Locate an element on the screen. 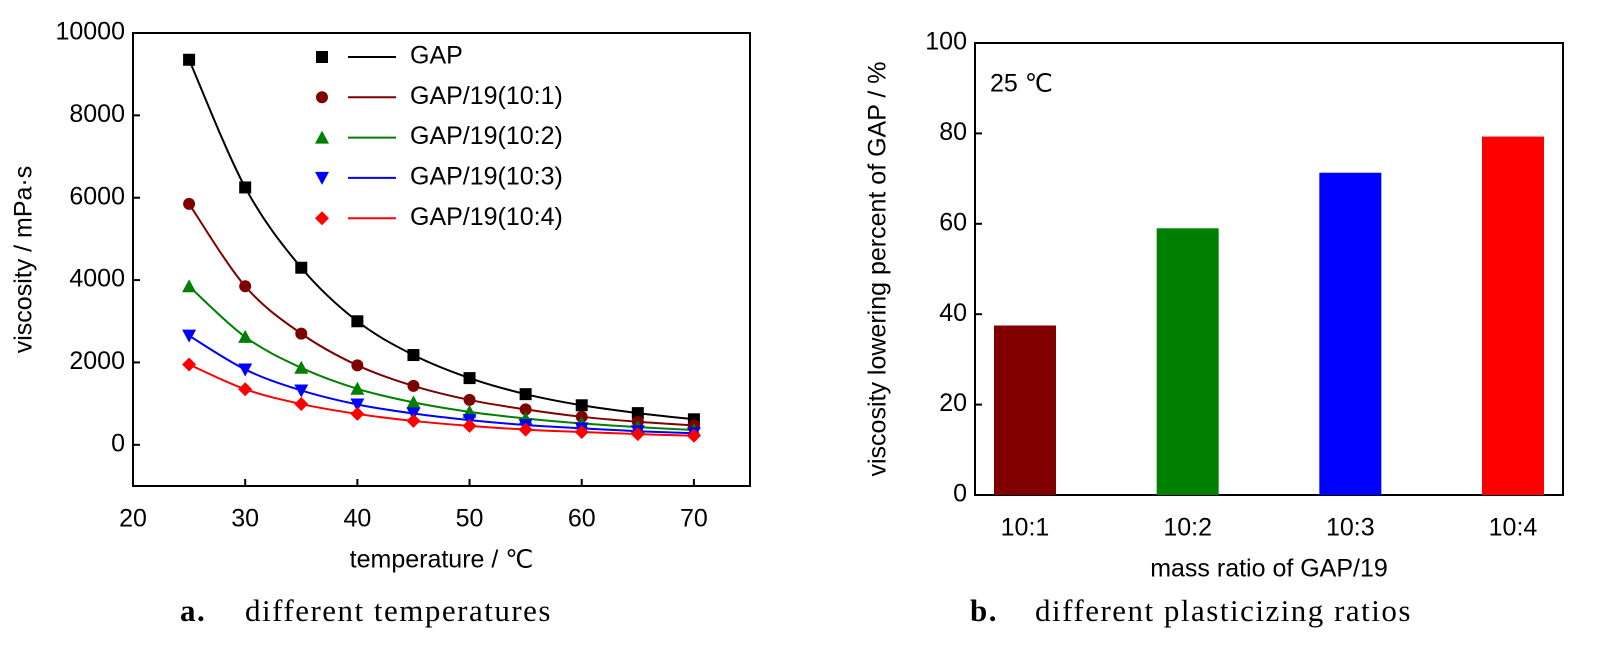  y-tick-label: 20 is located at coordinates (953, 403).